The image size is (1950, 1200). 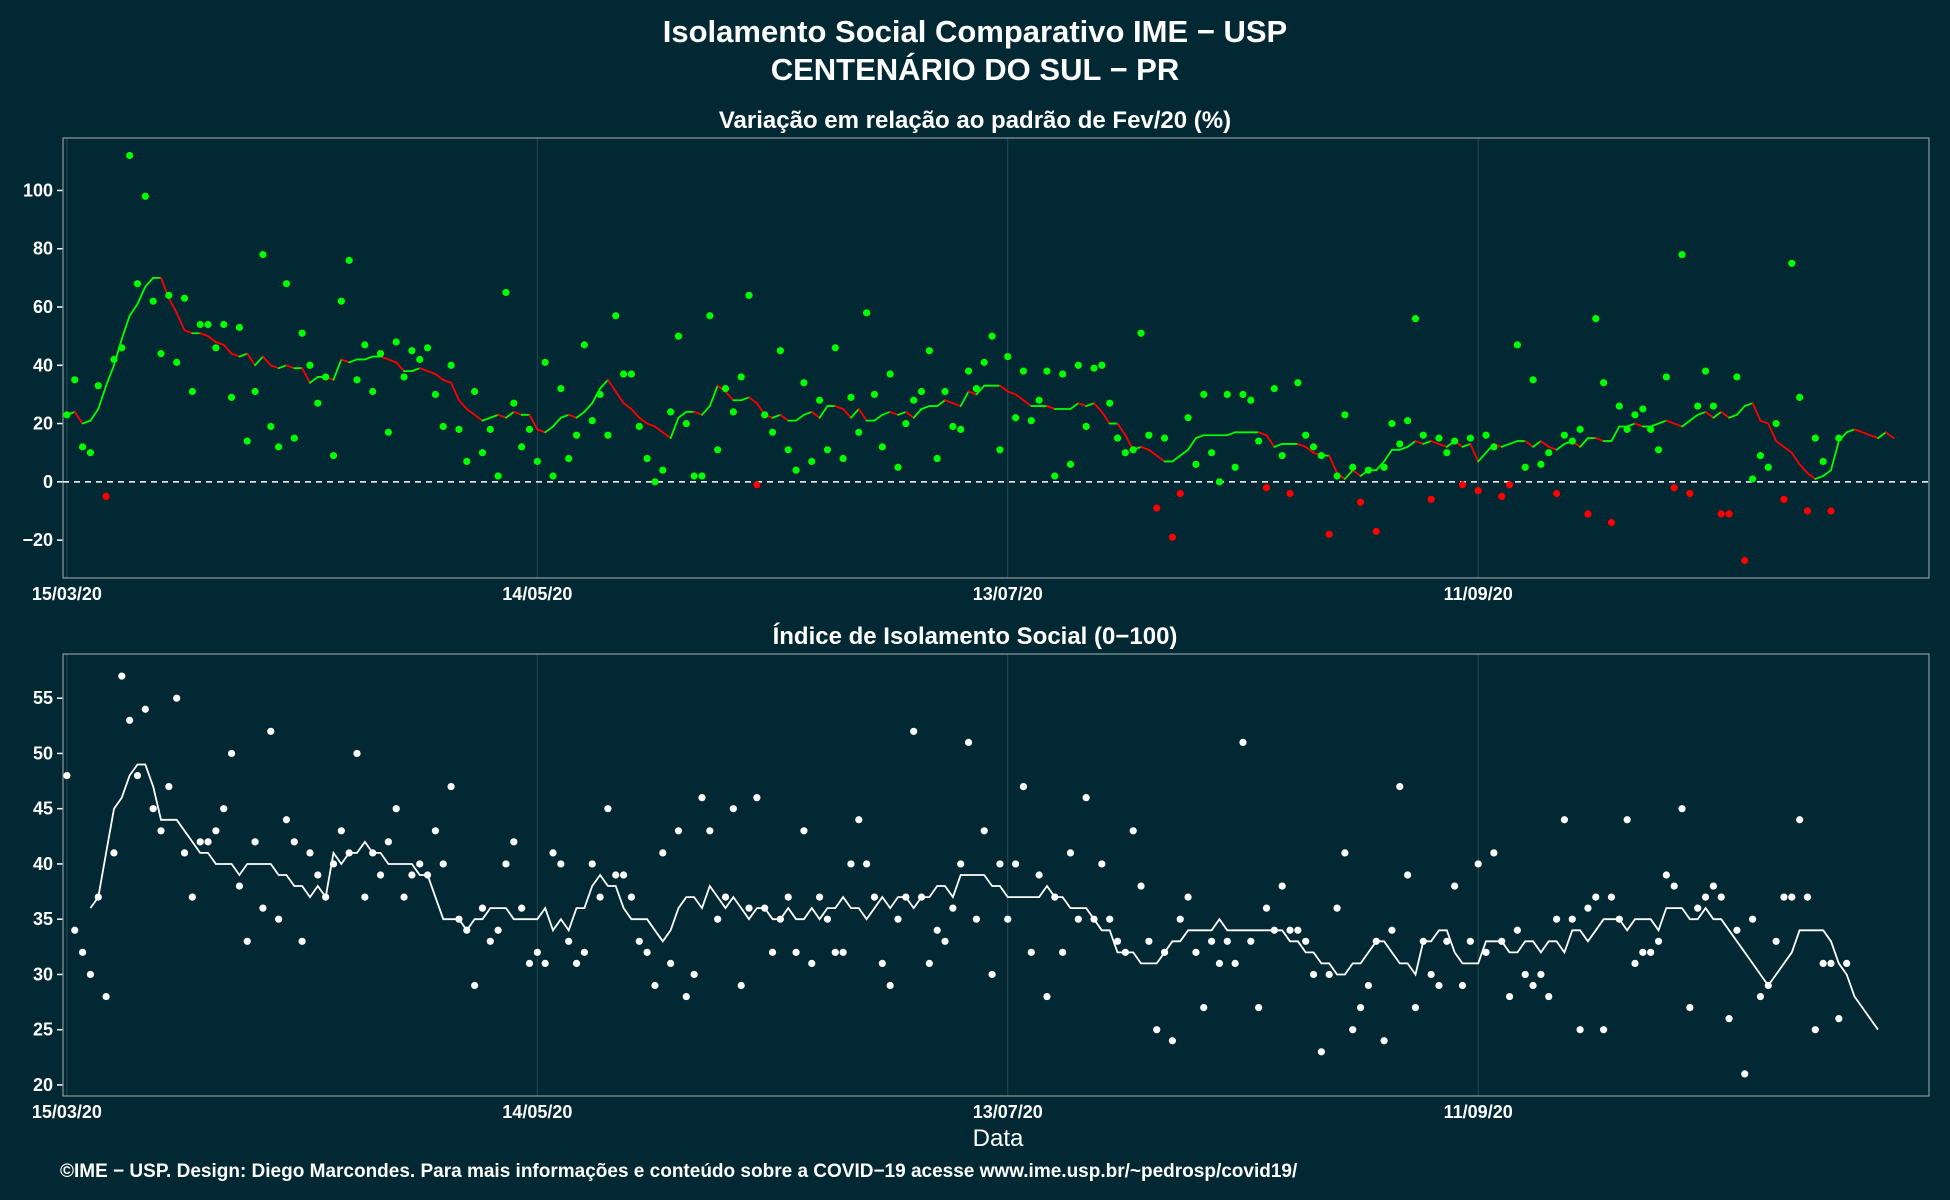 I want to click on x-tick-label: 11/09/20, so click(x=1478, y=1112).